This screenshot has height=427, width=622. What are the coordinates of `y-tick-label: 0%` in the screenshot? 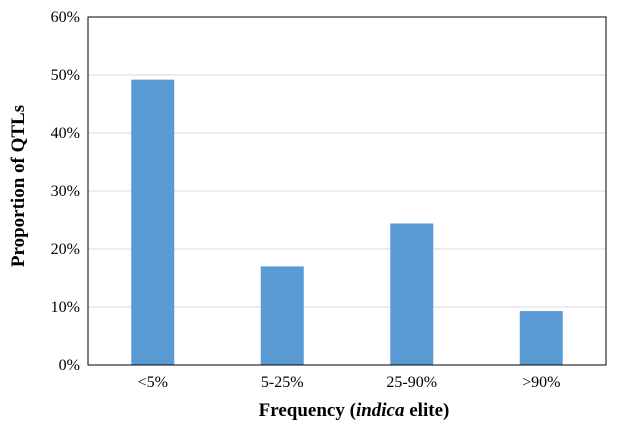 It's located at (69, 365).